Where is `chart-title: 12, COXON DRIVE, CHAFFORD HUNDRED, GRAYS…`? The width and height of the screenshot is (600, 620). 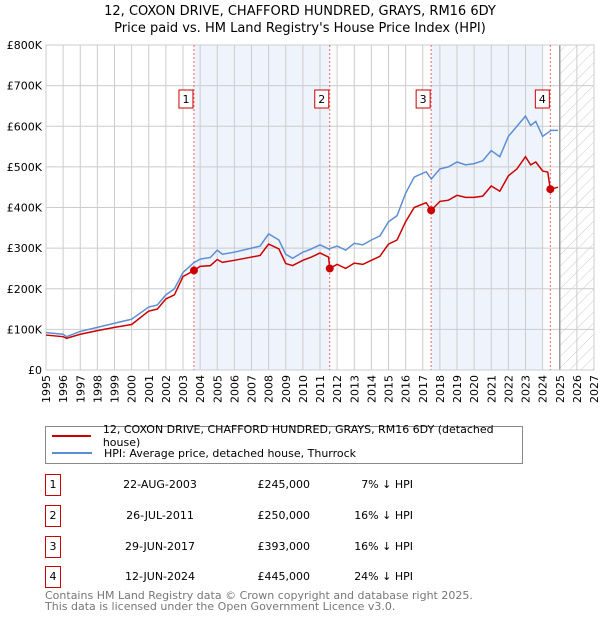 chart-title: 12, COXON DRIVE, CHAFFORD HUNDRED, GRAYS… is located at coordinates (300, 11).